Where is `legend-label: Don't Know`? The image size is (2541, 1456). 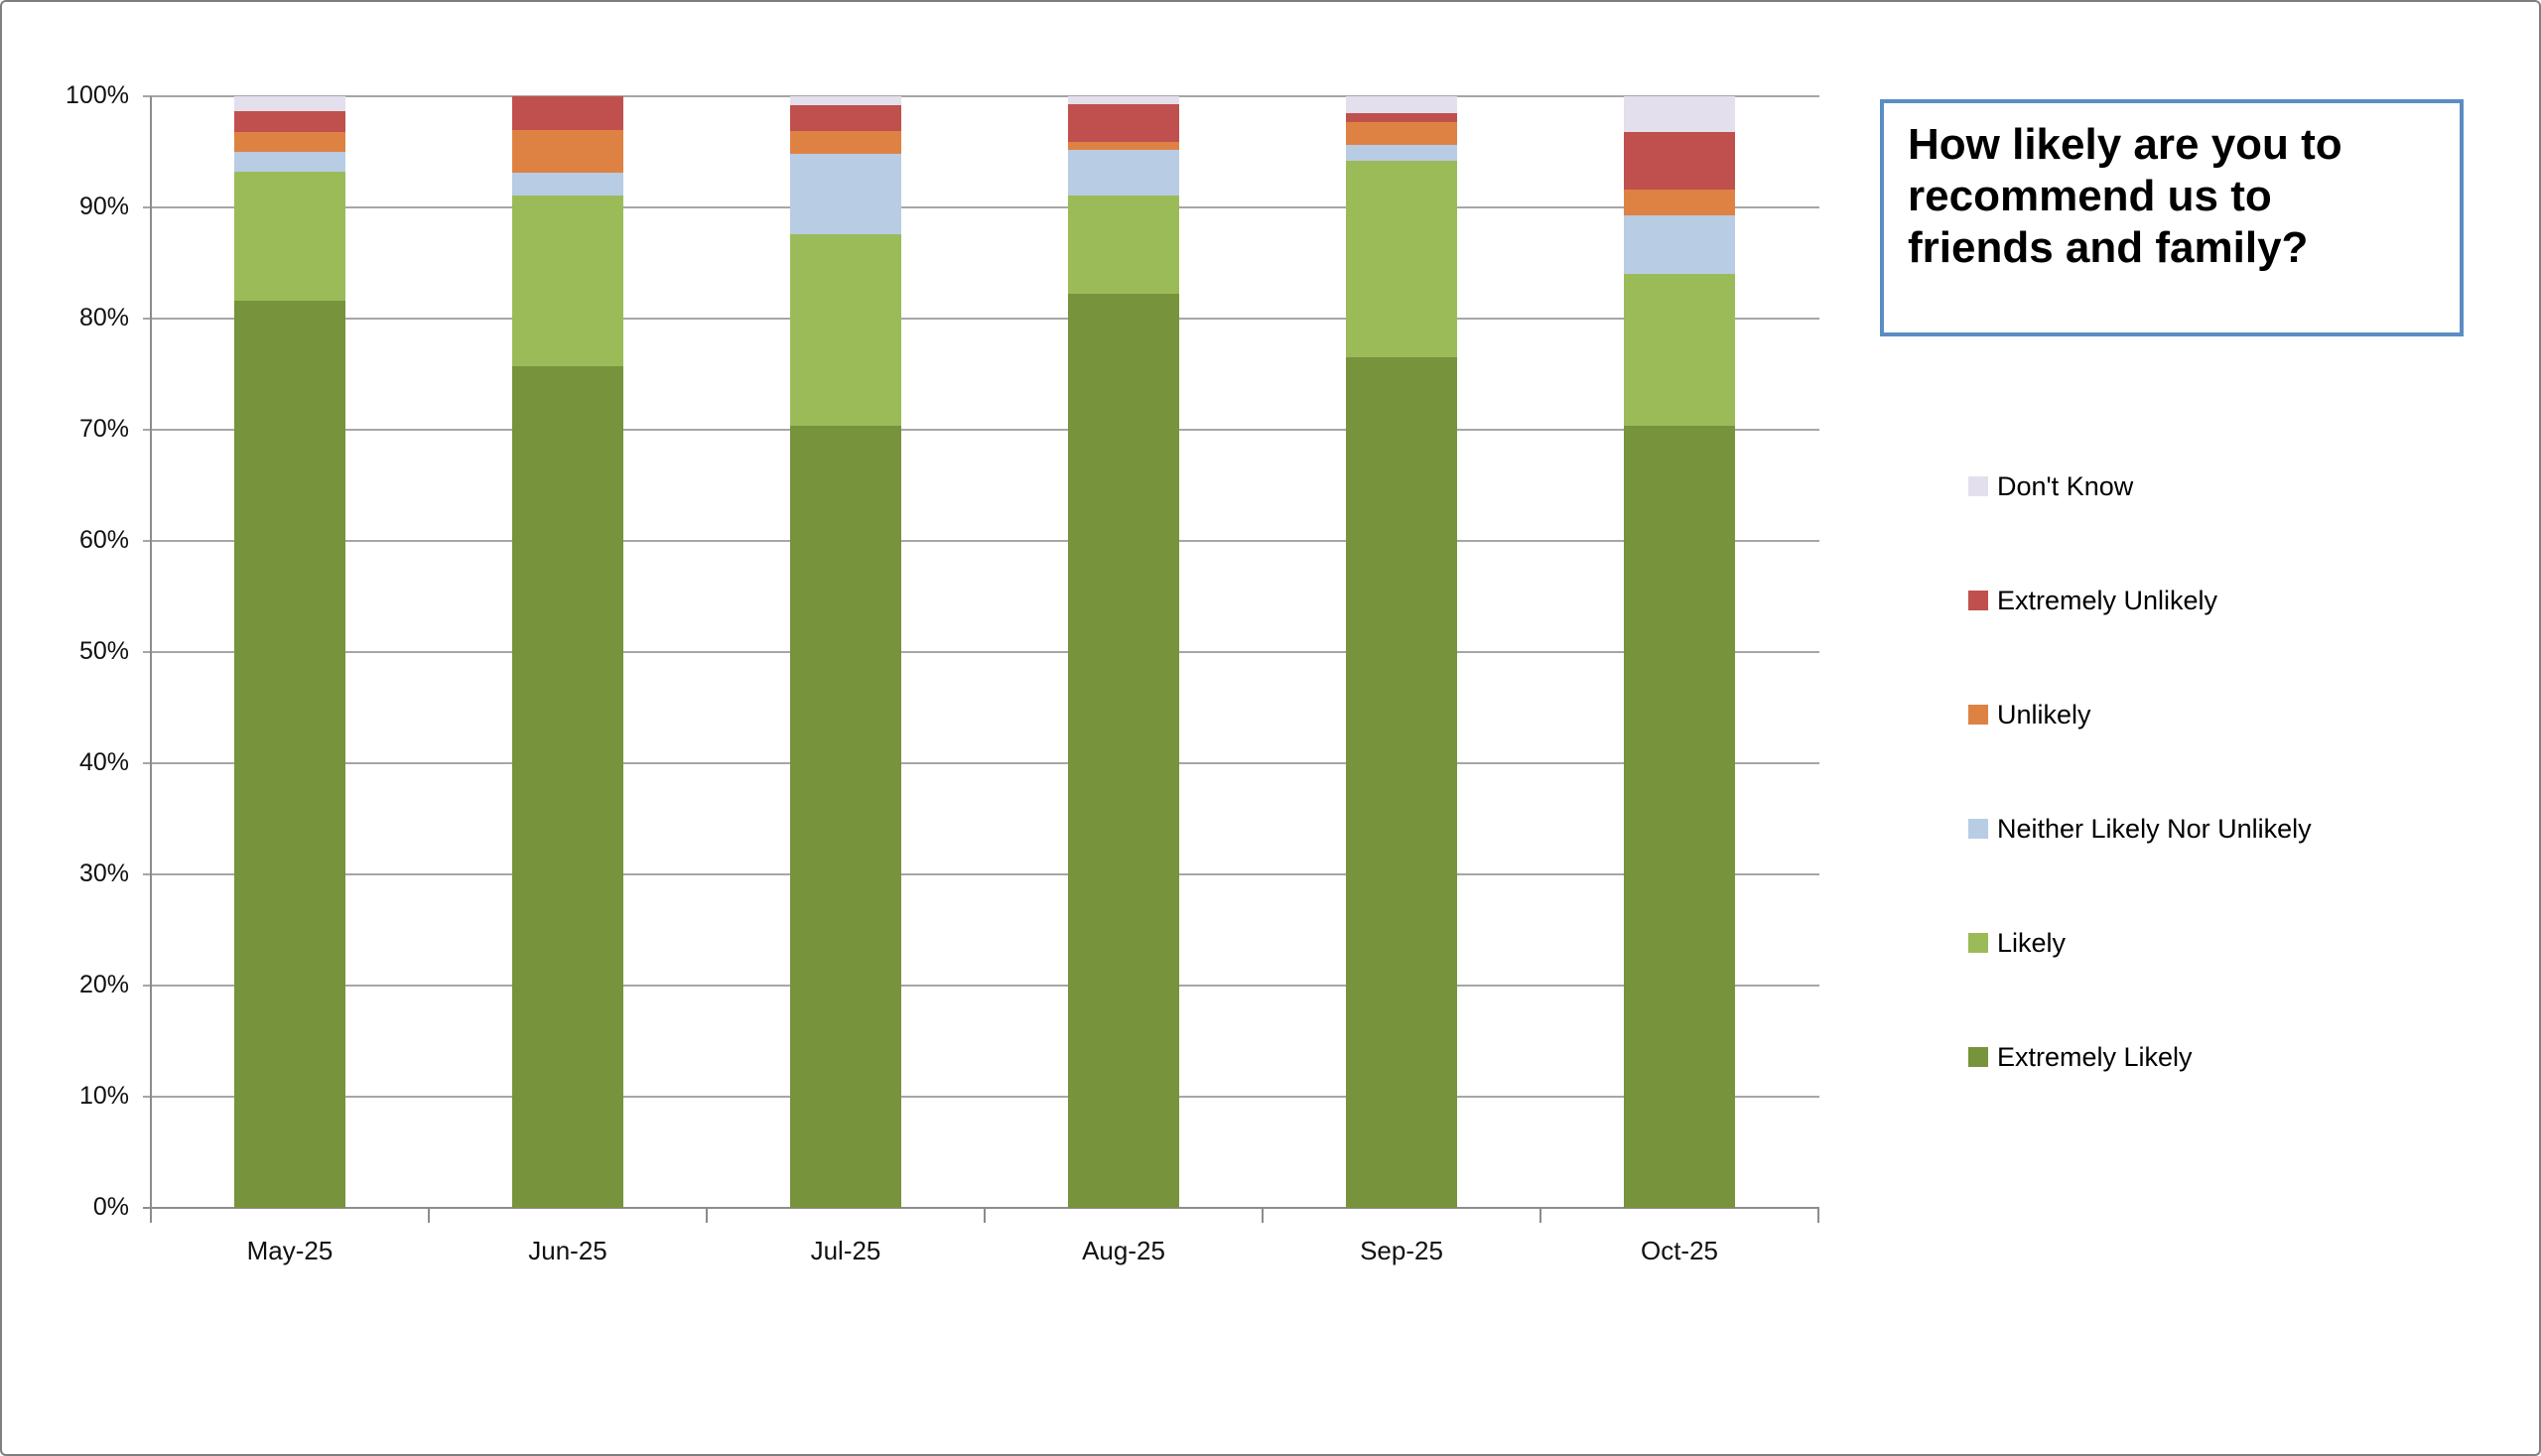
legend-label: Don't Know is located at coordinates (2065, 485).